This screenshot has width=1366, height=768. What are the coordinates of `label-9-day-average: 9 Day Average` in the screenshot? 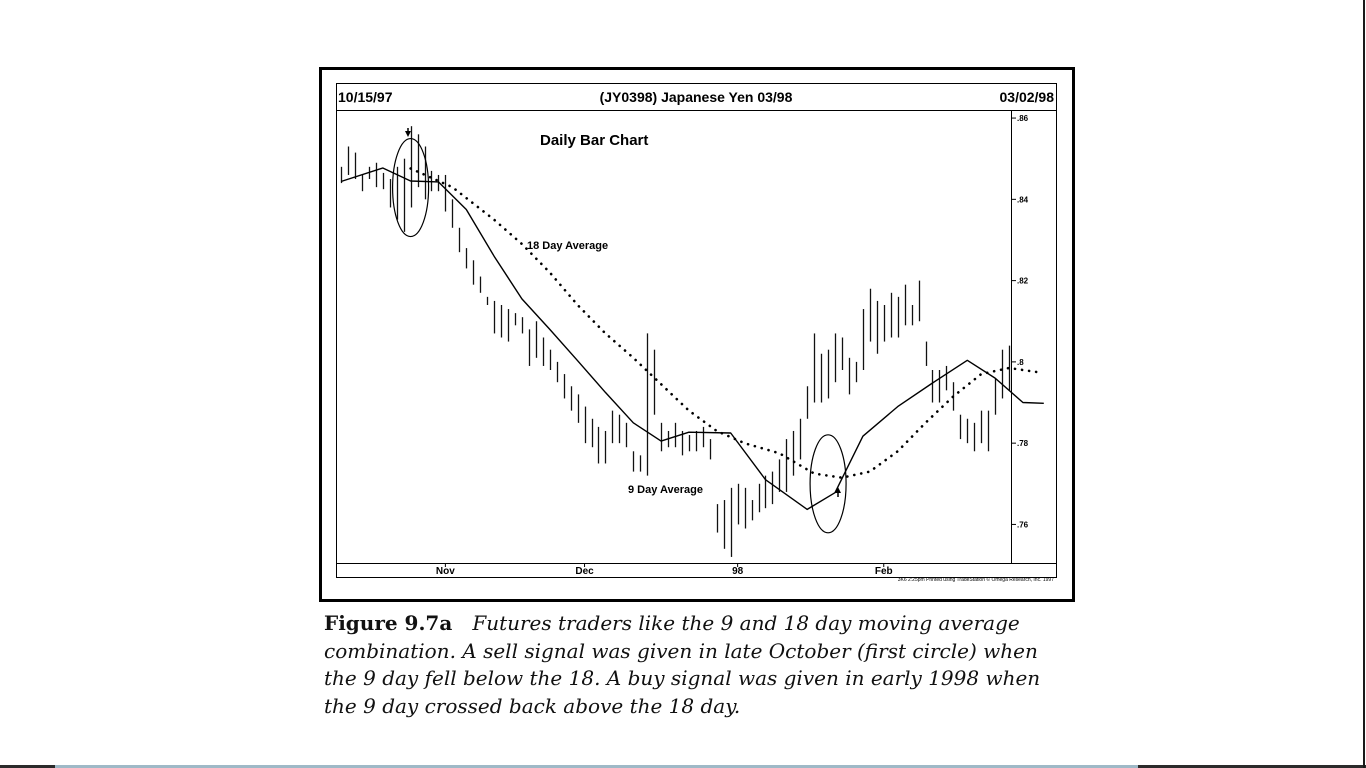 It's located at (665, 490).